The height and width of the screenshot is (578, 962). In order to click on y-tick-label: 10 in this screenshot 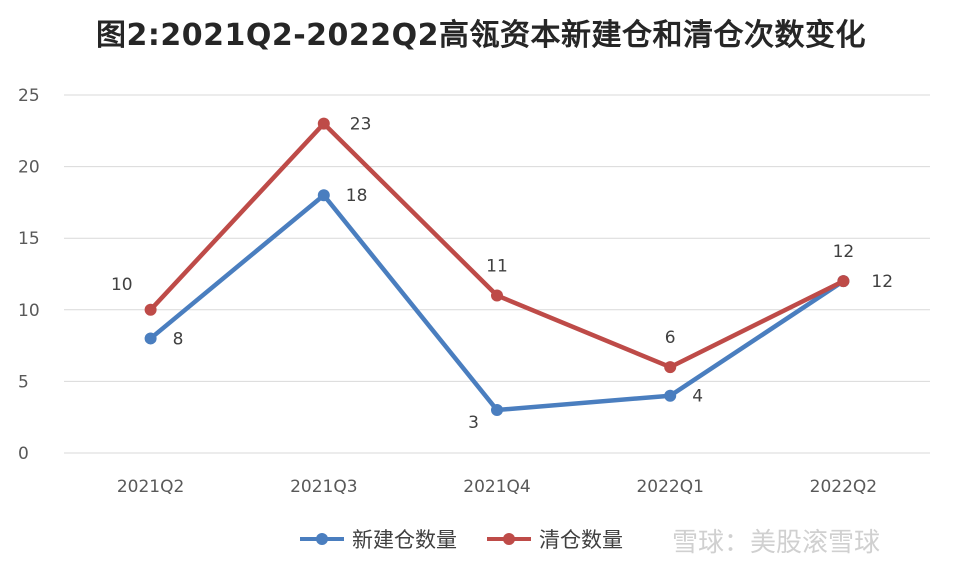, I will do `click(29, 311)`.